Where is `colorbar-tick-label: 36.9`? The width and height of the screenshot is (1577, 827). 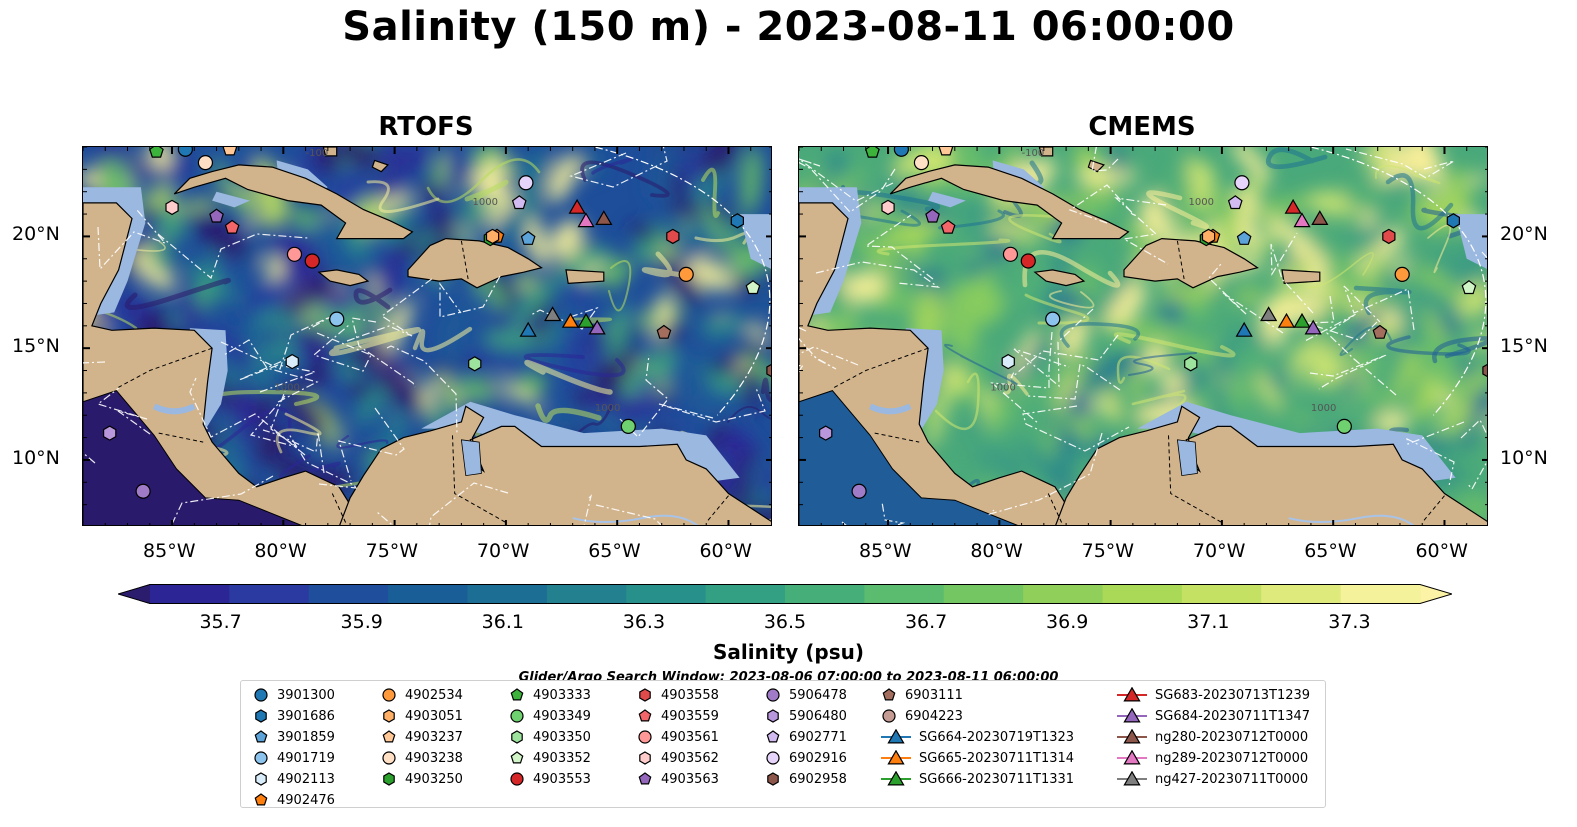 colorbar-tick-label: 36.9 is located at coordinates (1067, 622).